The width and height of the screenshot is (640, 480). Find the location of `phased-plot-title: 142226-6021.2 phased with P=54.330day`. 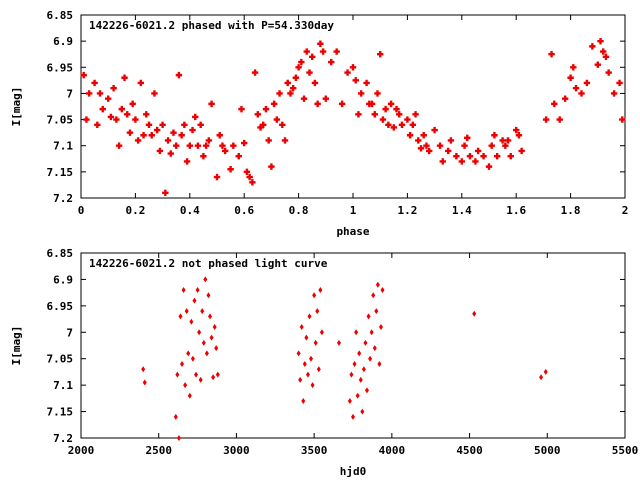

phased-plot-title: 142226-6021.2 phased with P=54.330day is located at coordinates (211, 25).